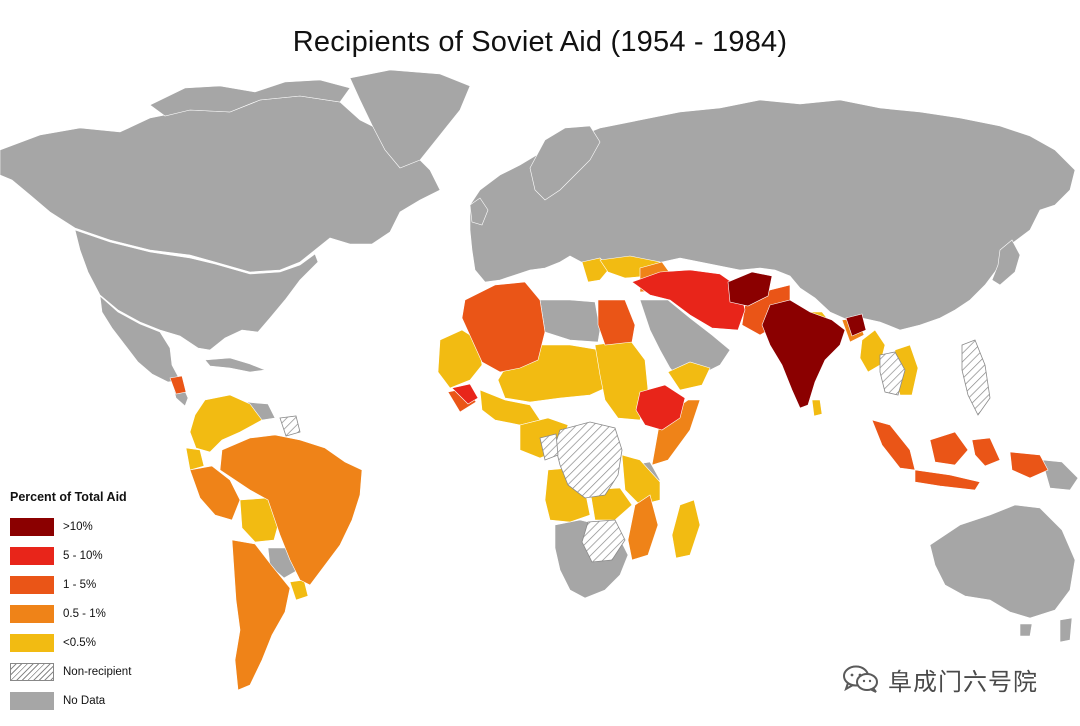 The width and height of the screenshot is (1080, 726). I want to click on afghanistan, so click(750, 289).